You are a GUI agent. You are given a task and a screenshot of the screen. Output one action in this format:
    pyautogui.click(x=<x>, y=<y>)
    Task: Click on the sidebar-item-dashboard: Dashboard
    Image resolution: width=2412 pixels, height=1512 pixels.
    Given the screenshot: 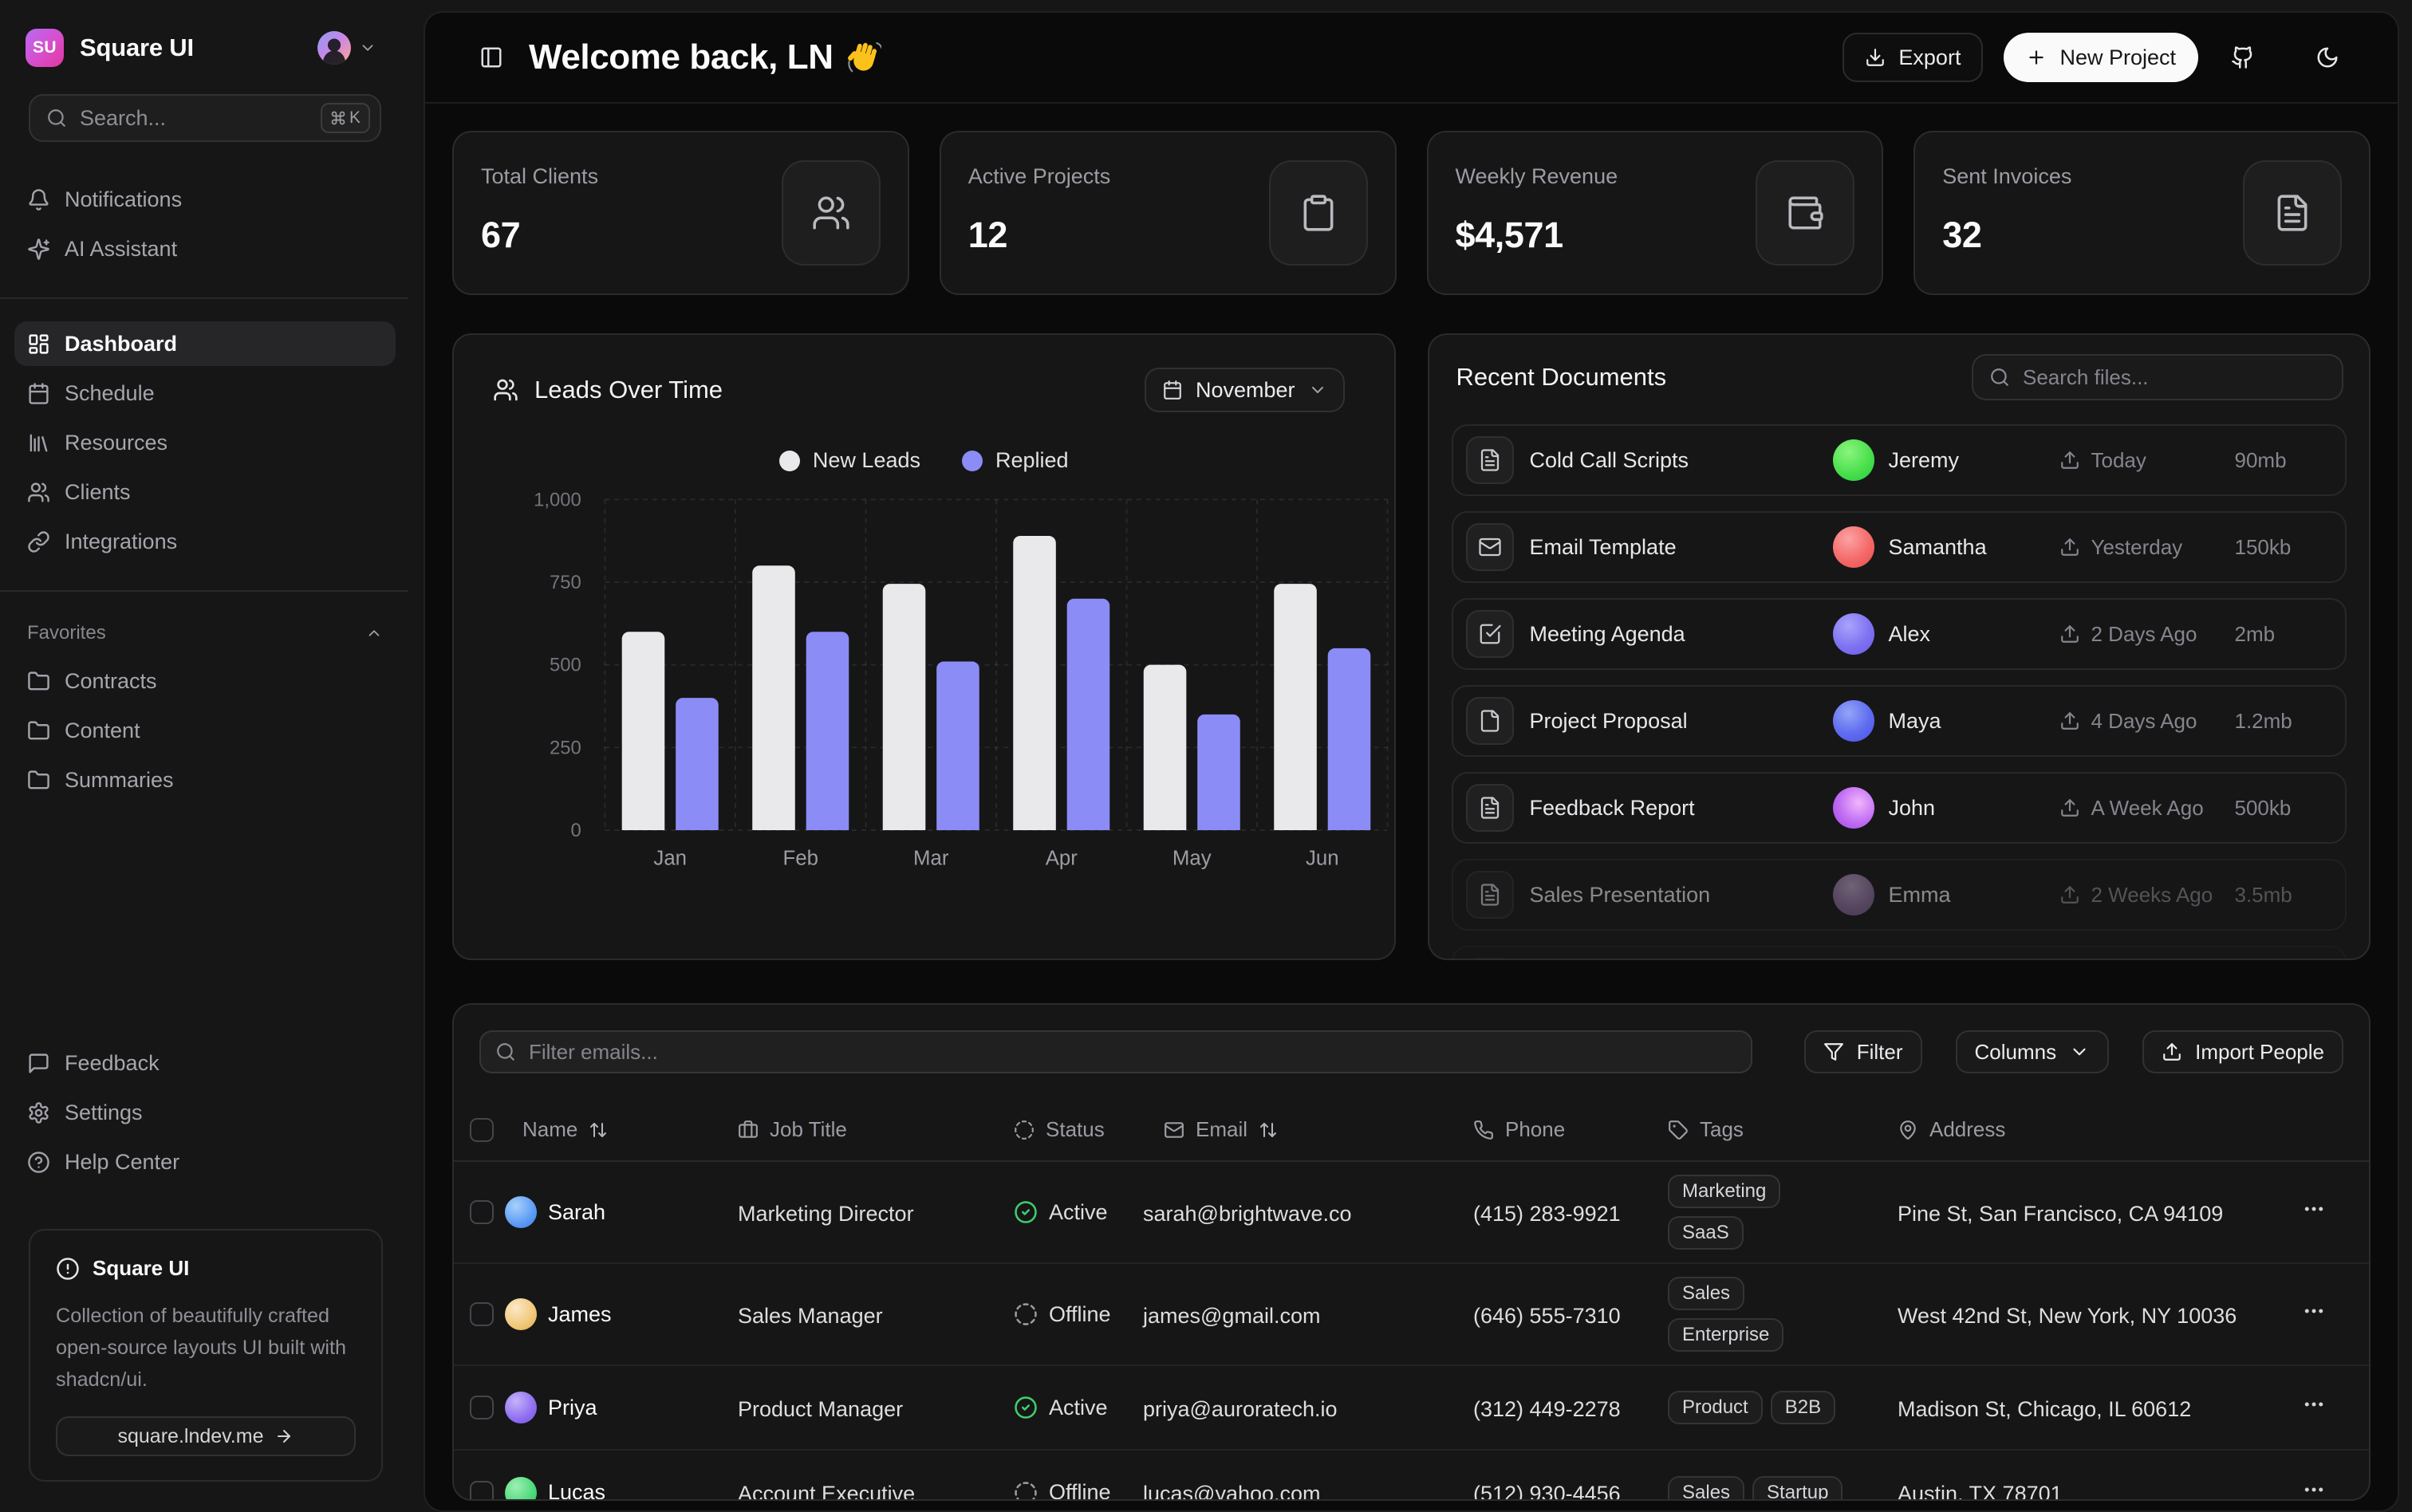 What is the action you would take?
    pyautogui.click(x=205, y=343)
    